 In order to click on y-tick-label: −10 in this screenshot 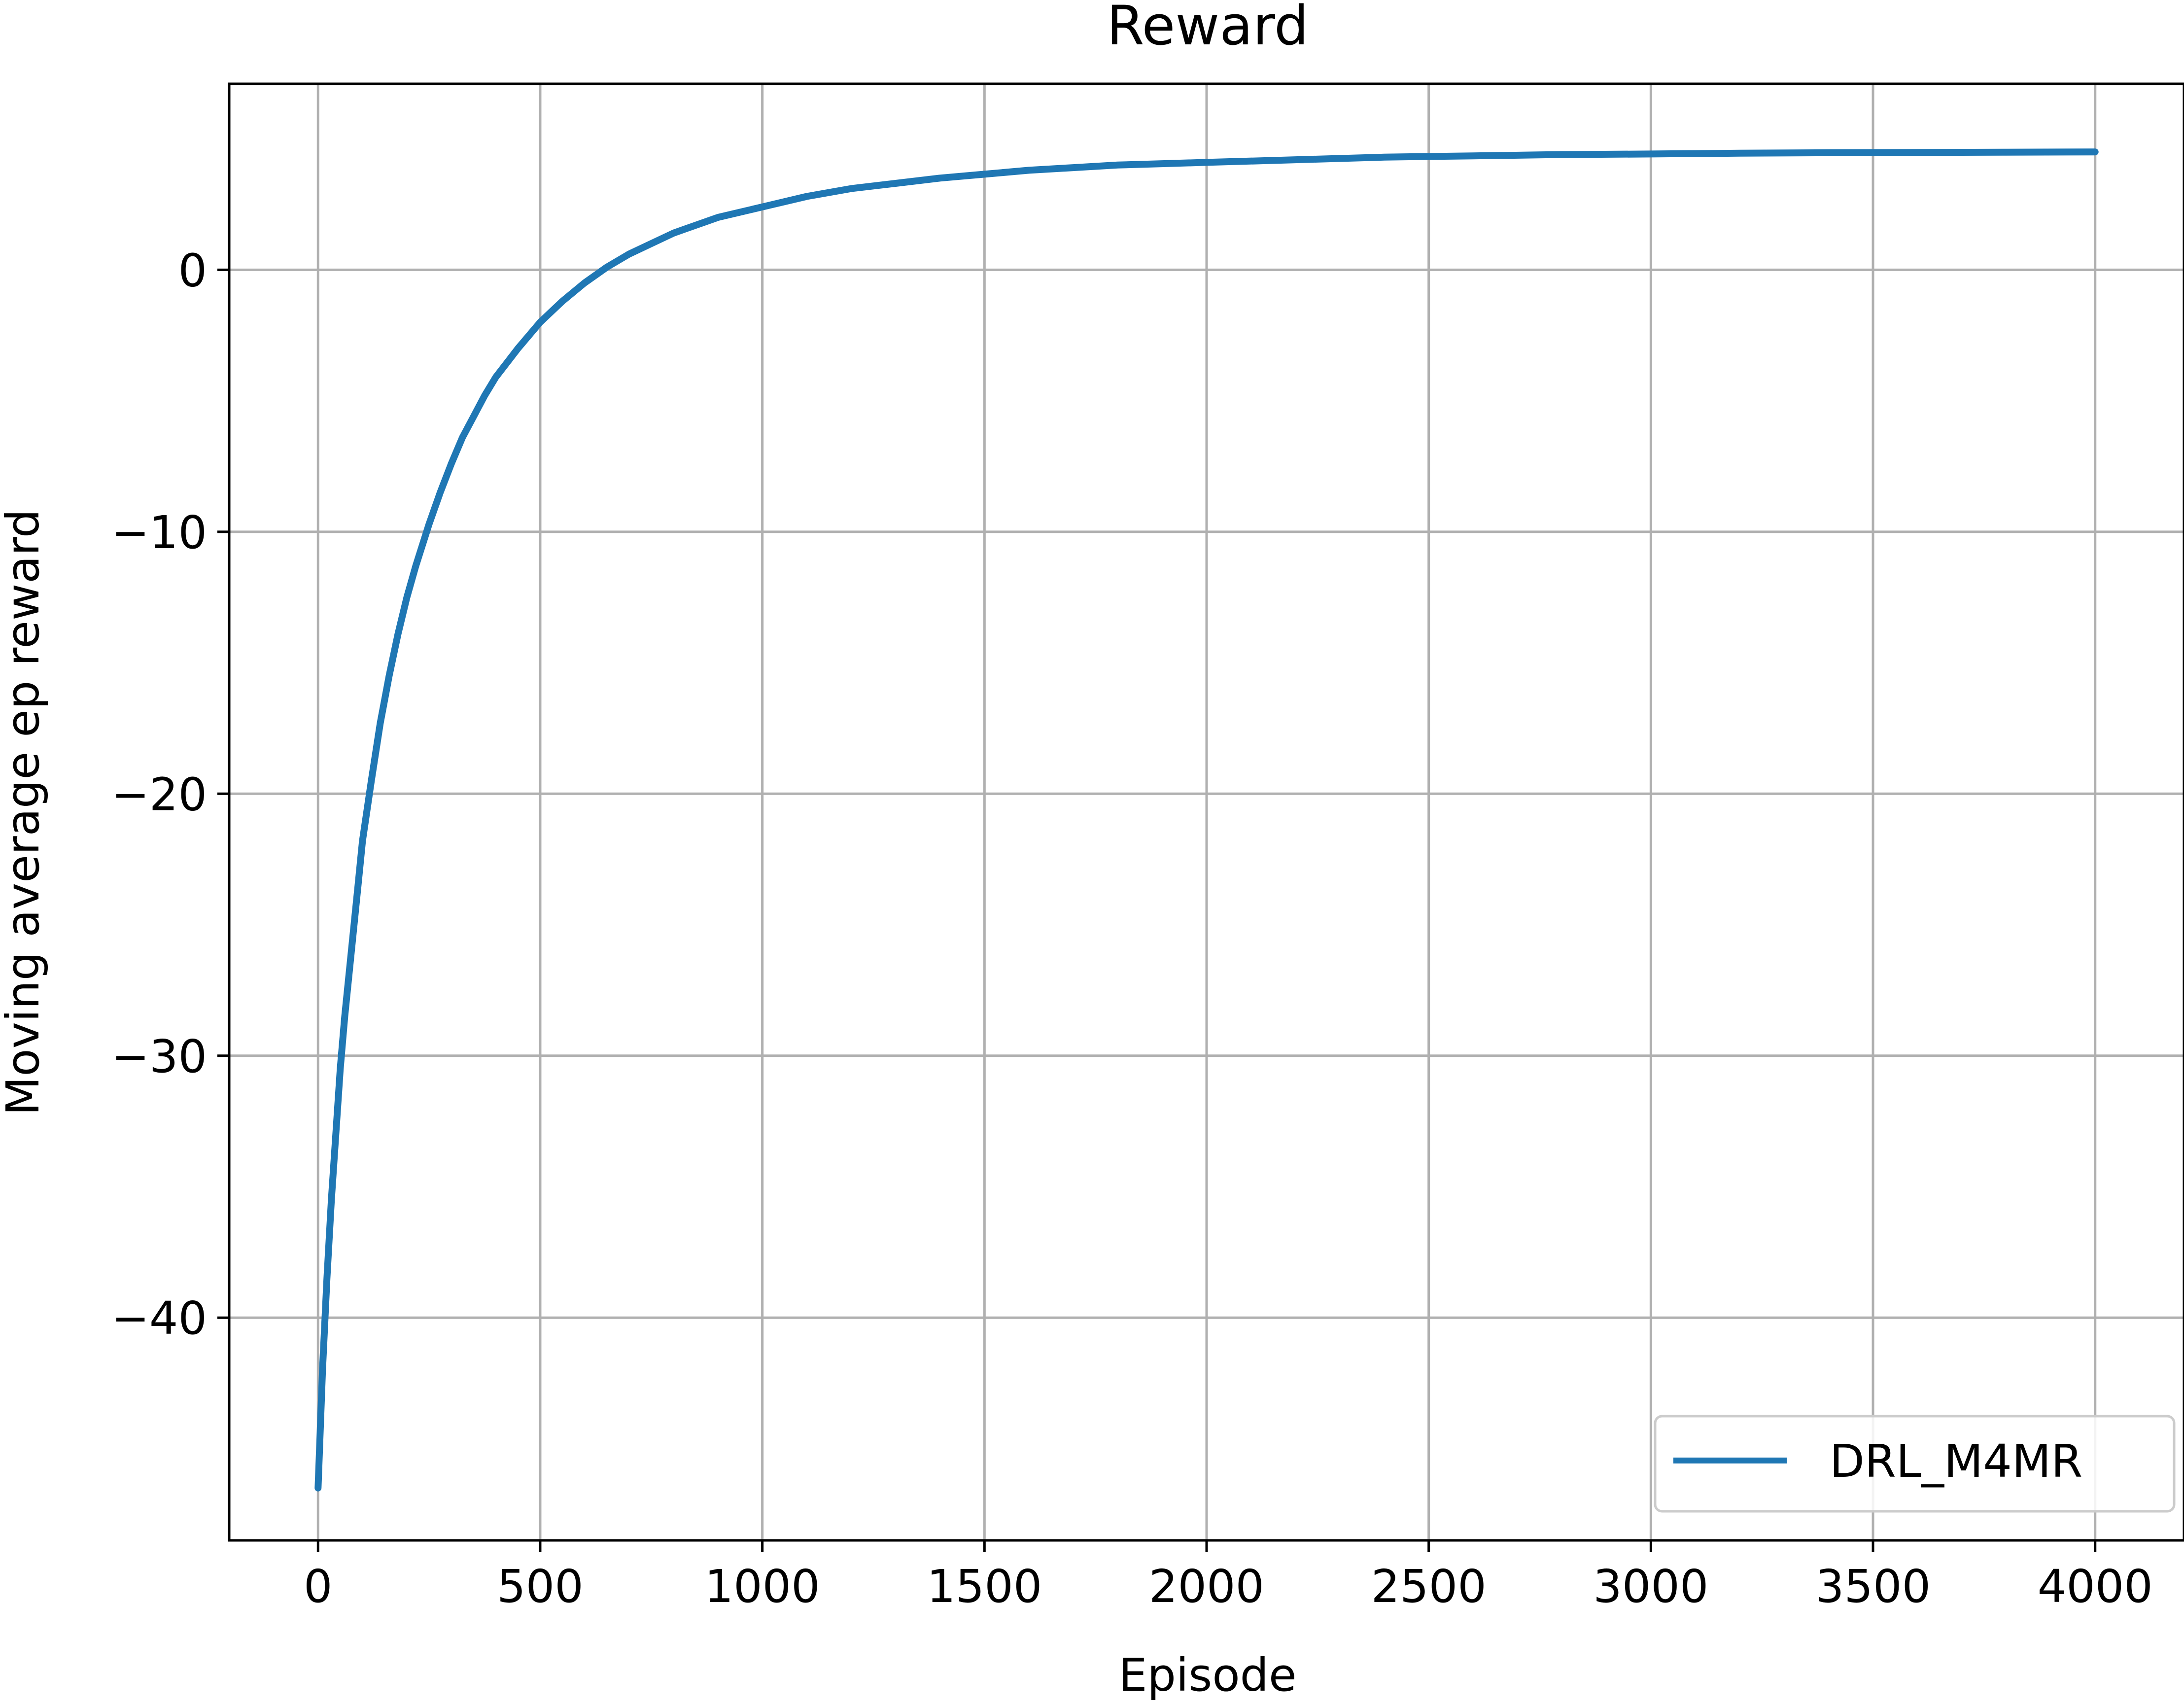, I will do `click(159, 532)`.